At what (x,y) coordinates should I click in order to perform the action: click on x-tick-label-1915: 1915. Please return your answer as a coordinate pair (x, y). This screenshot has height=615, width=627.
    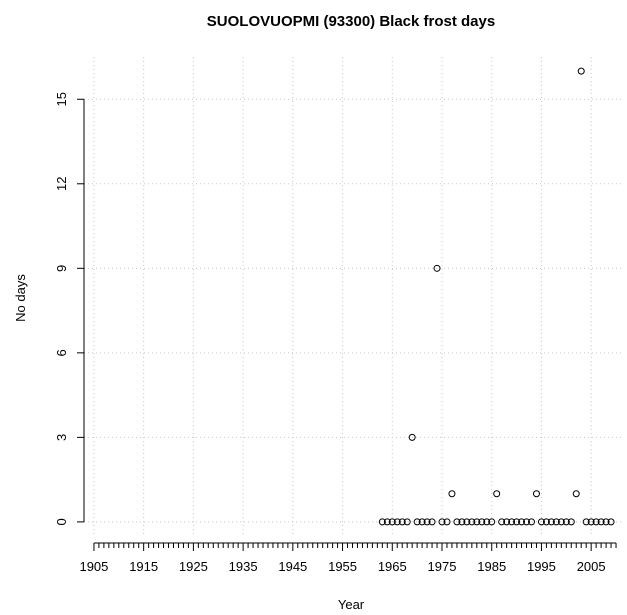
    Looking at the image, I should click on (143, 566).